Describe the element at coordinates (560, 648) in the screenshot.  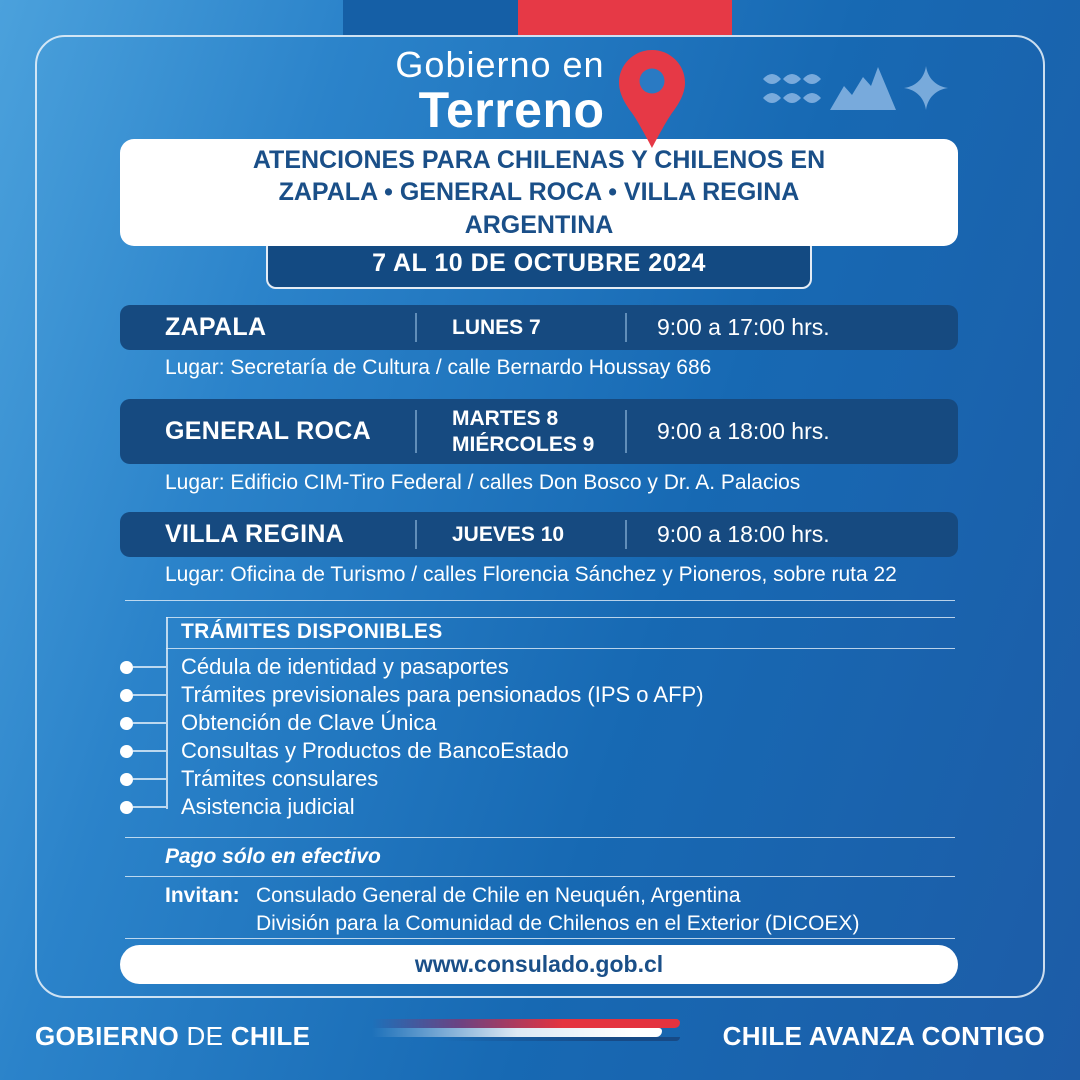
I see `services-title-rule-bottom` at that location.